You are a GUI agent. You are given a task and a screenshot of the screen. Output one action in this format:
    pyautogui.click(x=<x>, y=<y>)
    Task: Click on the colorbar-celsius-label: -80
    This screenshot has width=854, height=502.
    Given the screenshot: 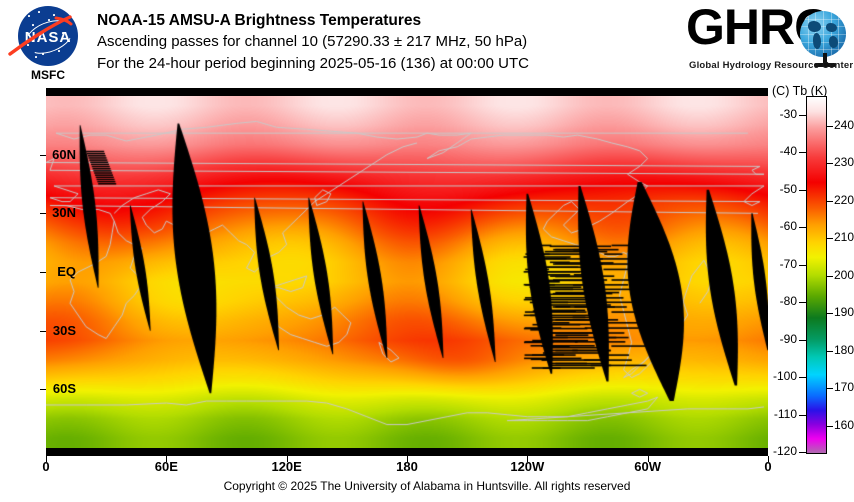 What is the action you would take?
    pyautogui.click(x=788, y=301)
    